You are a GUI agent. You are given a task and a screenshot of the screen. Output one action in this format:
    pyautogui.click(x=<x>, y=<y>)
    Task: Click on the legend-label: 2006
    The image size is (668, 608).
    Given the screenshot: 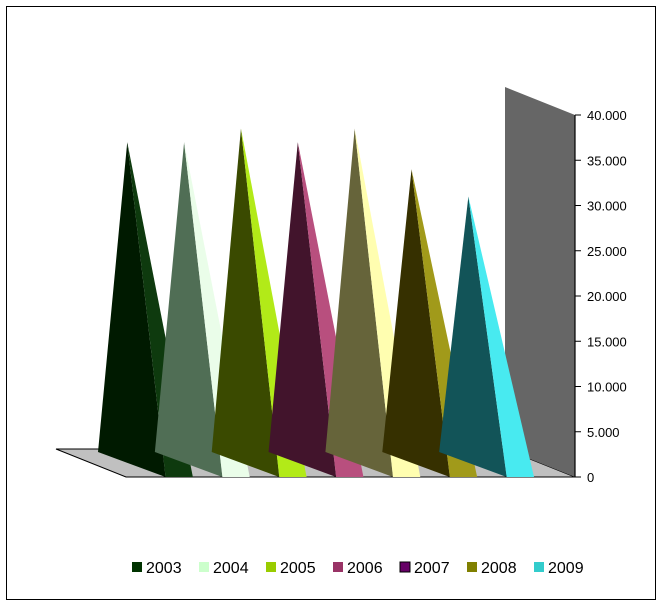 What is the action you would take?
    pyautogui.click(x=365, y=568)
    